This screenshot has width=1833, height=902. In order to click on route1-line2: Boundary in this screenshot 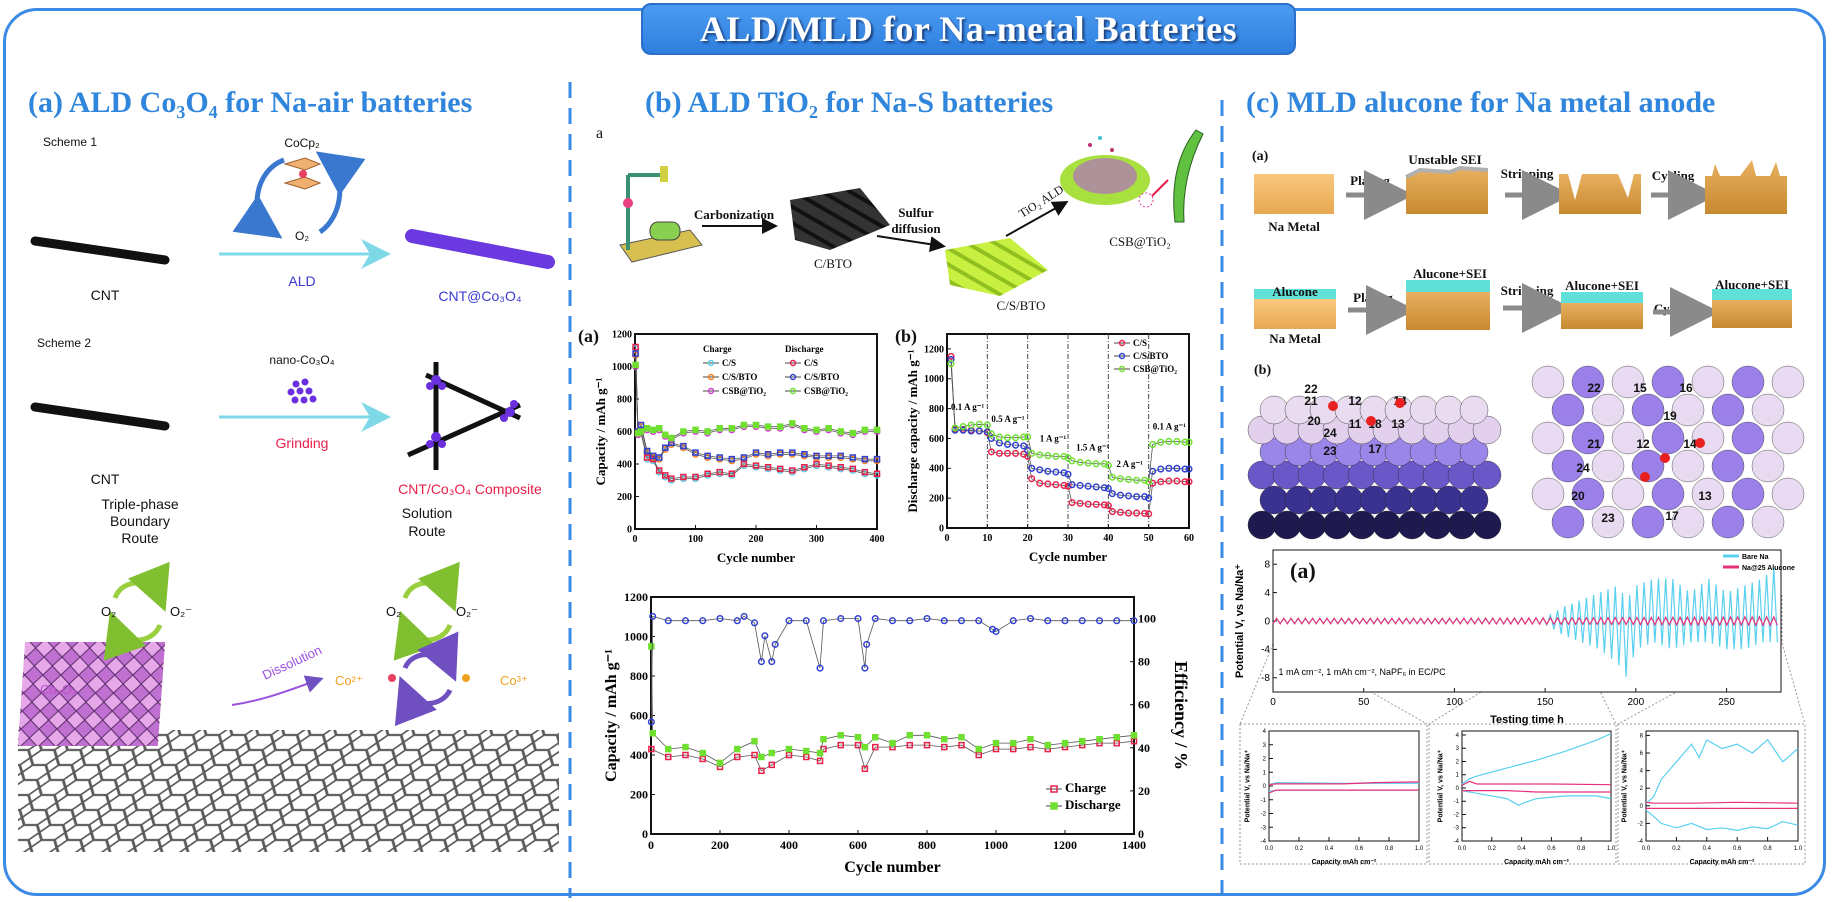, I will do `click(140, 521)`.